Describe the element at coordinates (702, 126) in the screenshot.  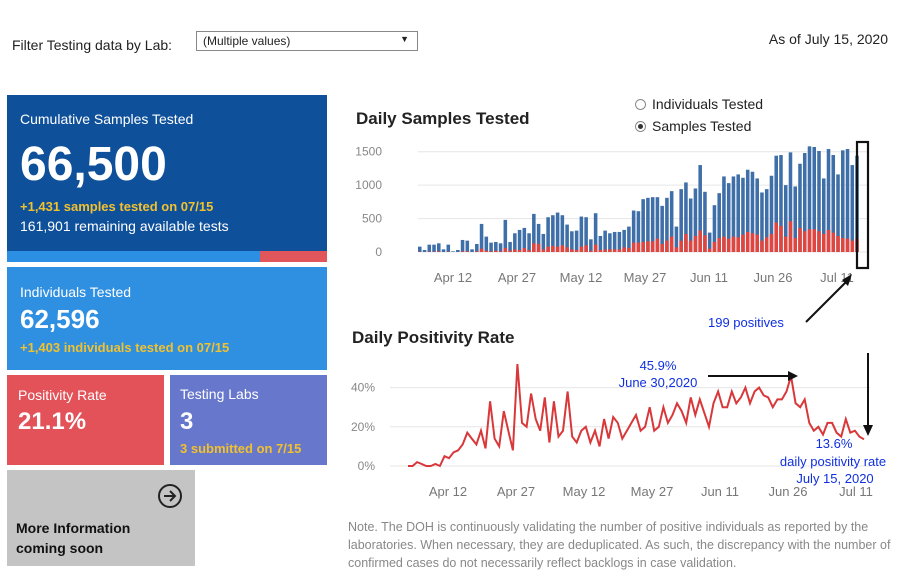
I see `radio-label: Samples Tested` at that location.